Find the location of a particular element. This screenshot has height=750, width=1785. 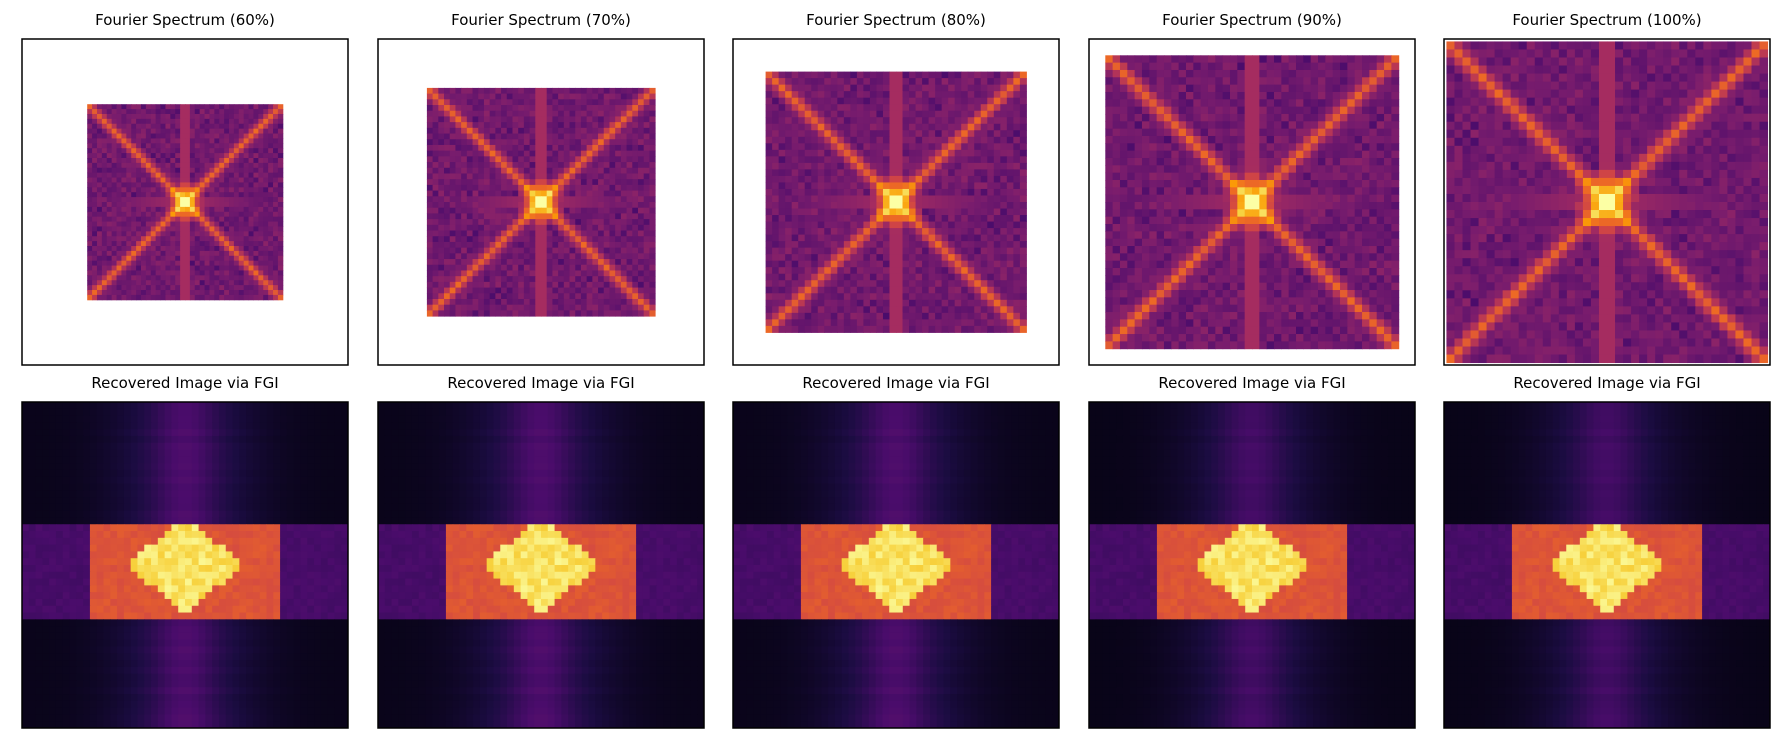

recovered-image-panel-1: Recovered Image via FGI is located at coordinates (185, 551).